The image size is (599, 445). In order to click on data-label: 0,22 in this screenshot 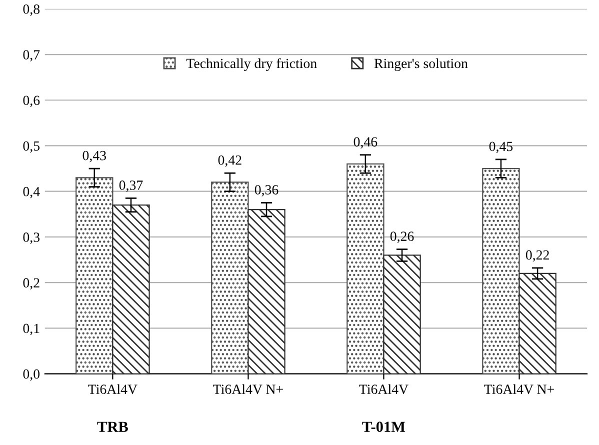, I will do `click(537, 256)`.